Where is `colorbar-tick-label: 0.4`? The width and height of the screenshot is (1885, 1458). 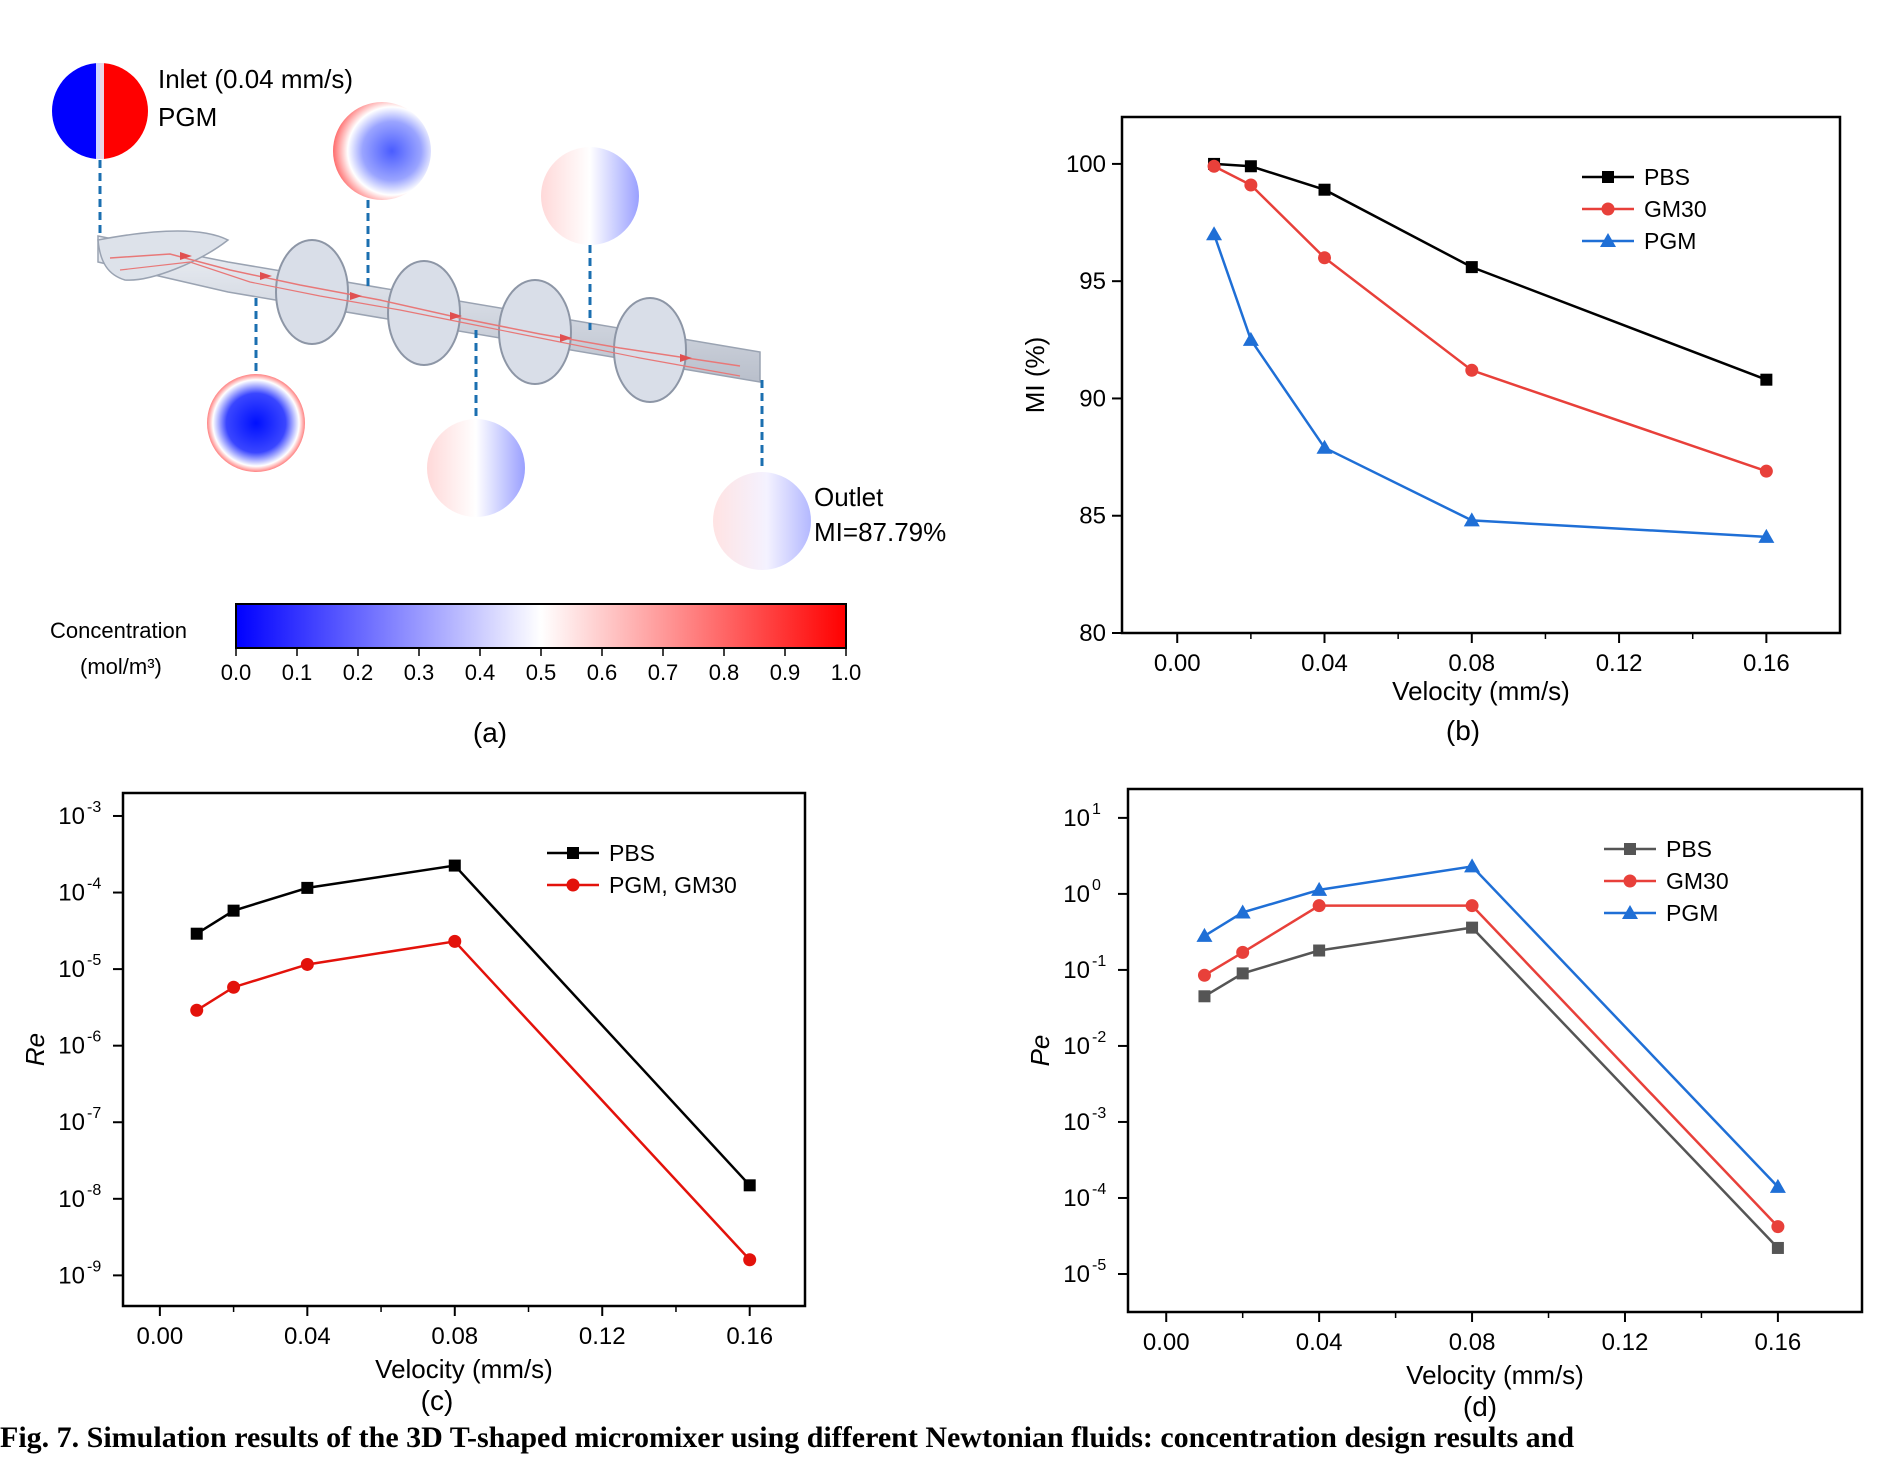 colorbar-tick-label: 0.4 is located at coordinates (480, 672).